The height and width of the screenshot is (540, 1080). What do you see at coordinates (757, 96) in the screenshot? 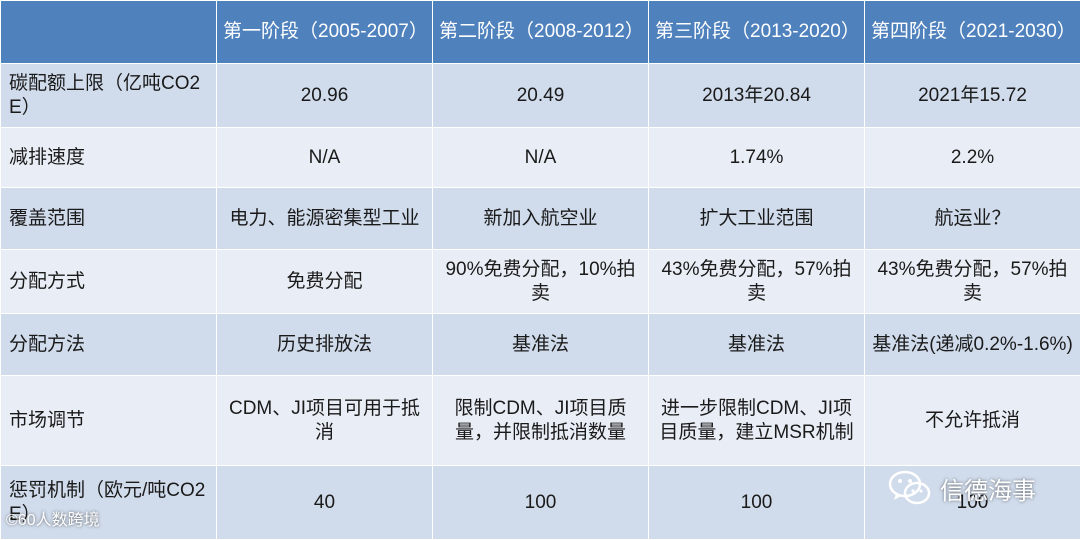
I see `table-cell: 2013年20.84` at bounding box center [757, 96].